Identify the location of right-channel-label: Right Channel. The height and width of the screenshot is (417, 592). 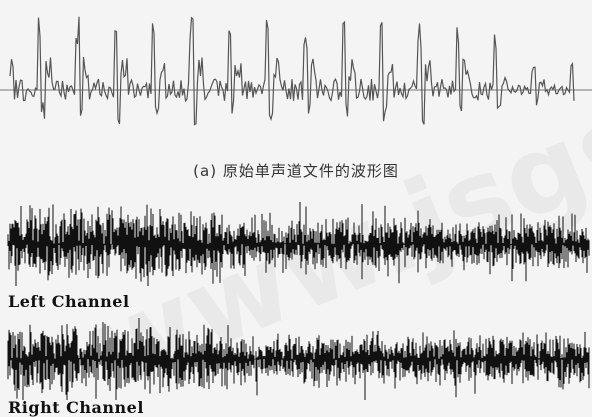
(76, 407).